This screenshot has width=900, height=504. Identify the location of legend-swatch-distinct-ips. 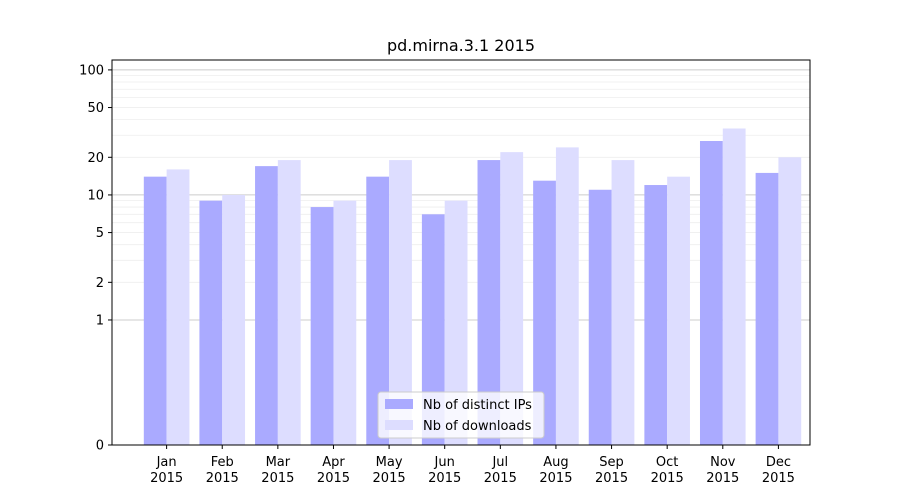
(399, 404).